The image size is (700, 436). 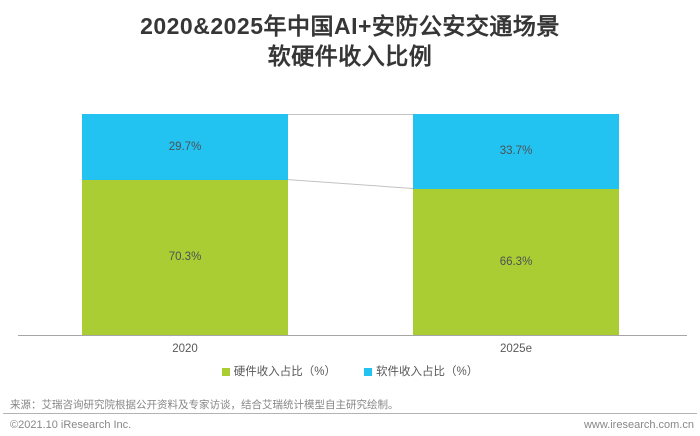 I want to click on legend-item-software: 软件收入占比（%）, so click(x=421, y=372).